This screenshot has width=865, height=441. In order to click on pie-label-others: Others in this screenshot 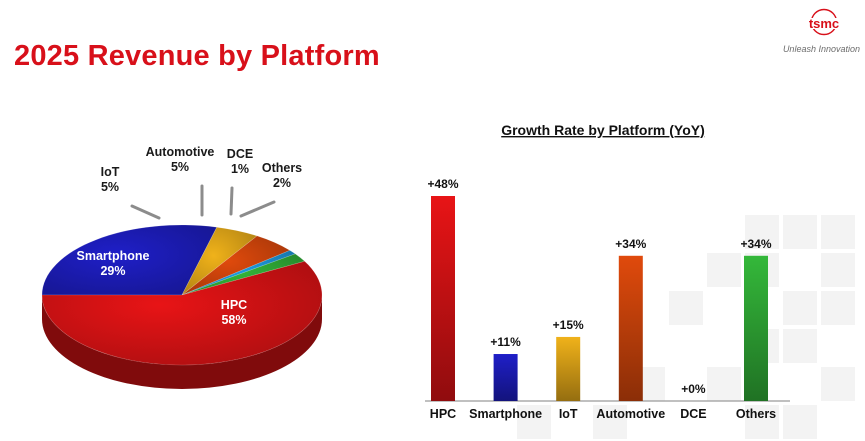, I will do `click(282, 168)`.